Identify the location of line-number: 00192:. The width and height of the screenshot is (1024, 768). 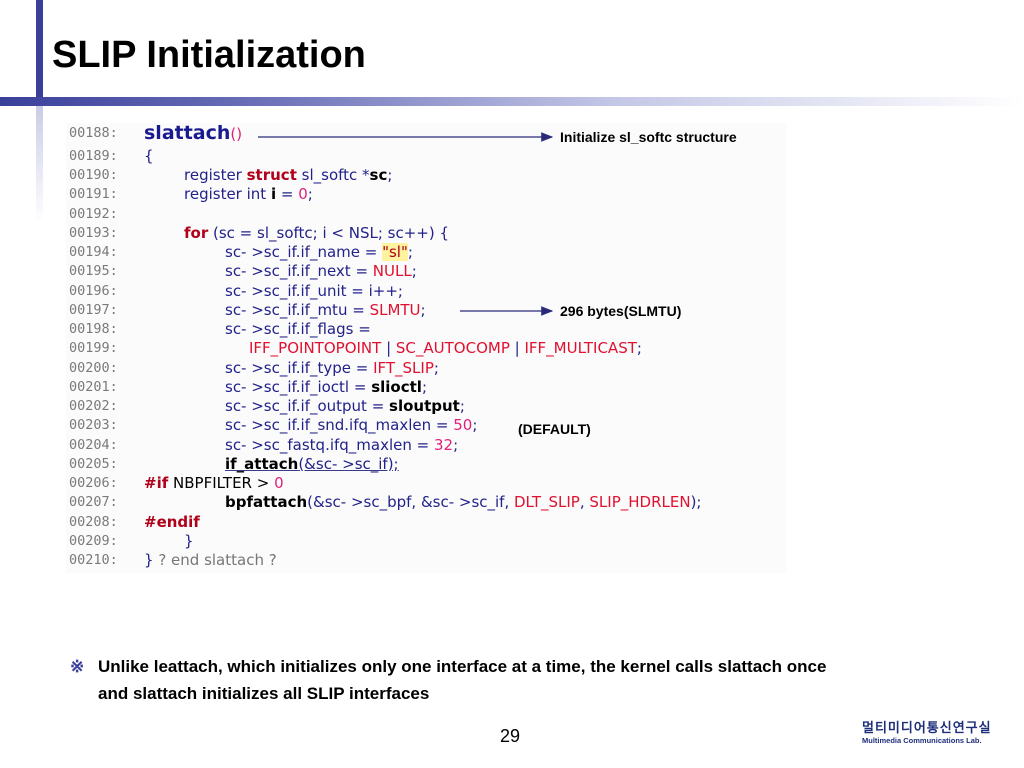
(93, 214).